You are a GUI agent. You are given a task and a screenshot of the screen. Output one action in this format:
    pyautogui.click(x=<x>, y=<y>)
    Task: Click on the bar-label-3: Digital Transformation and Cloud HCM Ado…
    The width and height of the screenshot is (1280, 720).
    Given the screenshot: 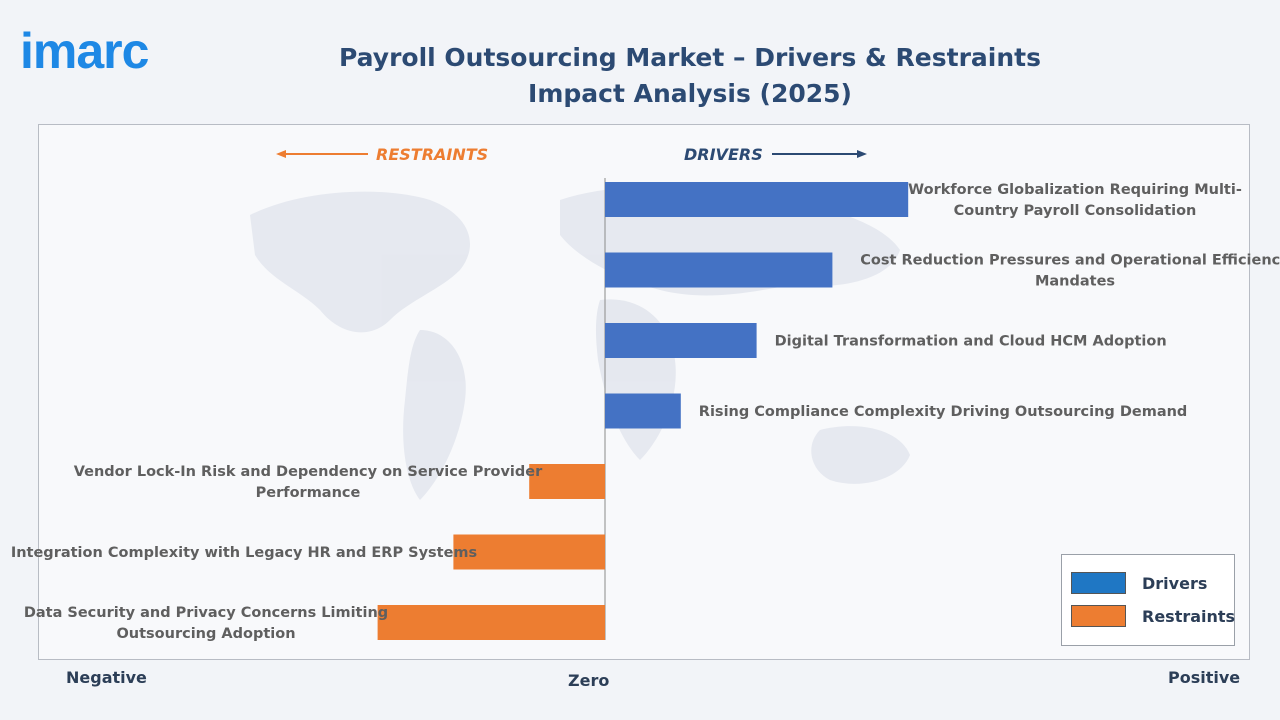 What is the action you would take?
    pyautogui.click(x=971, y=342)
    